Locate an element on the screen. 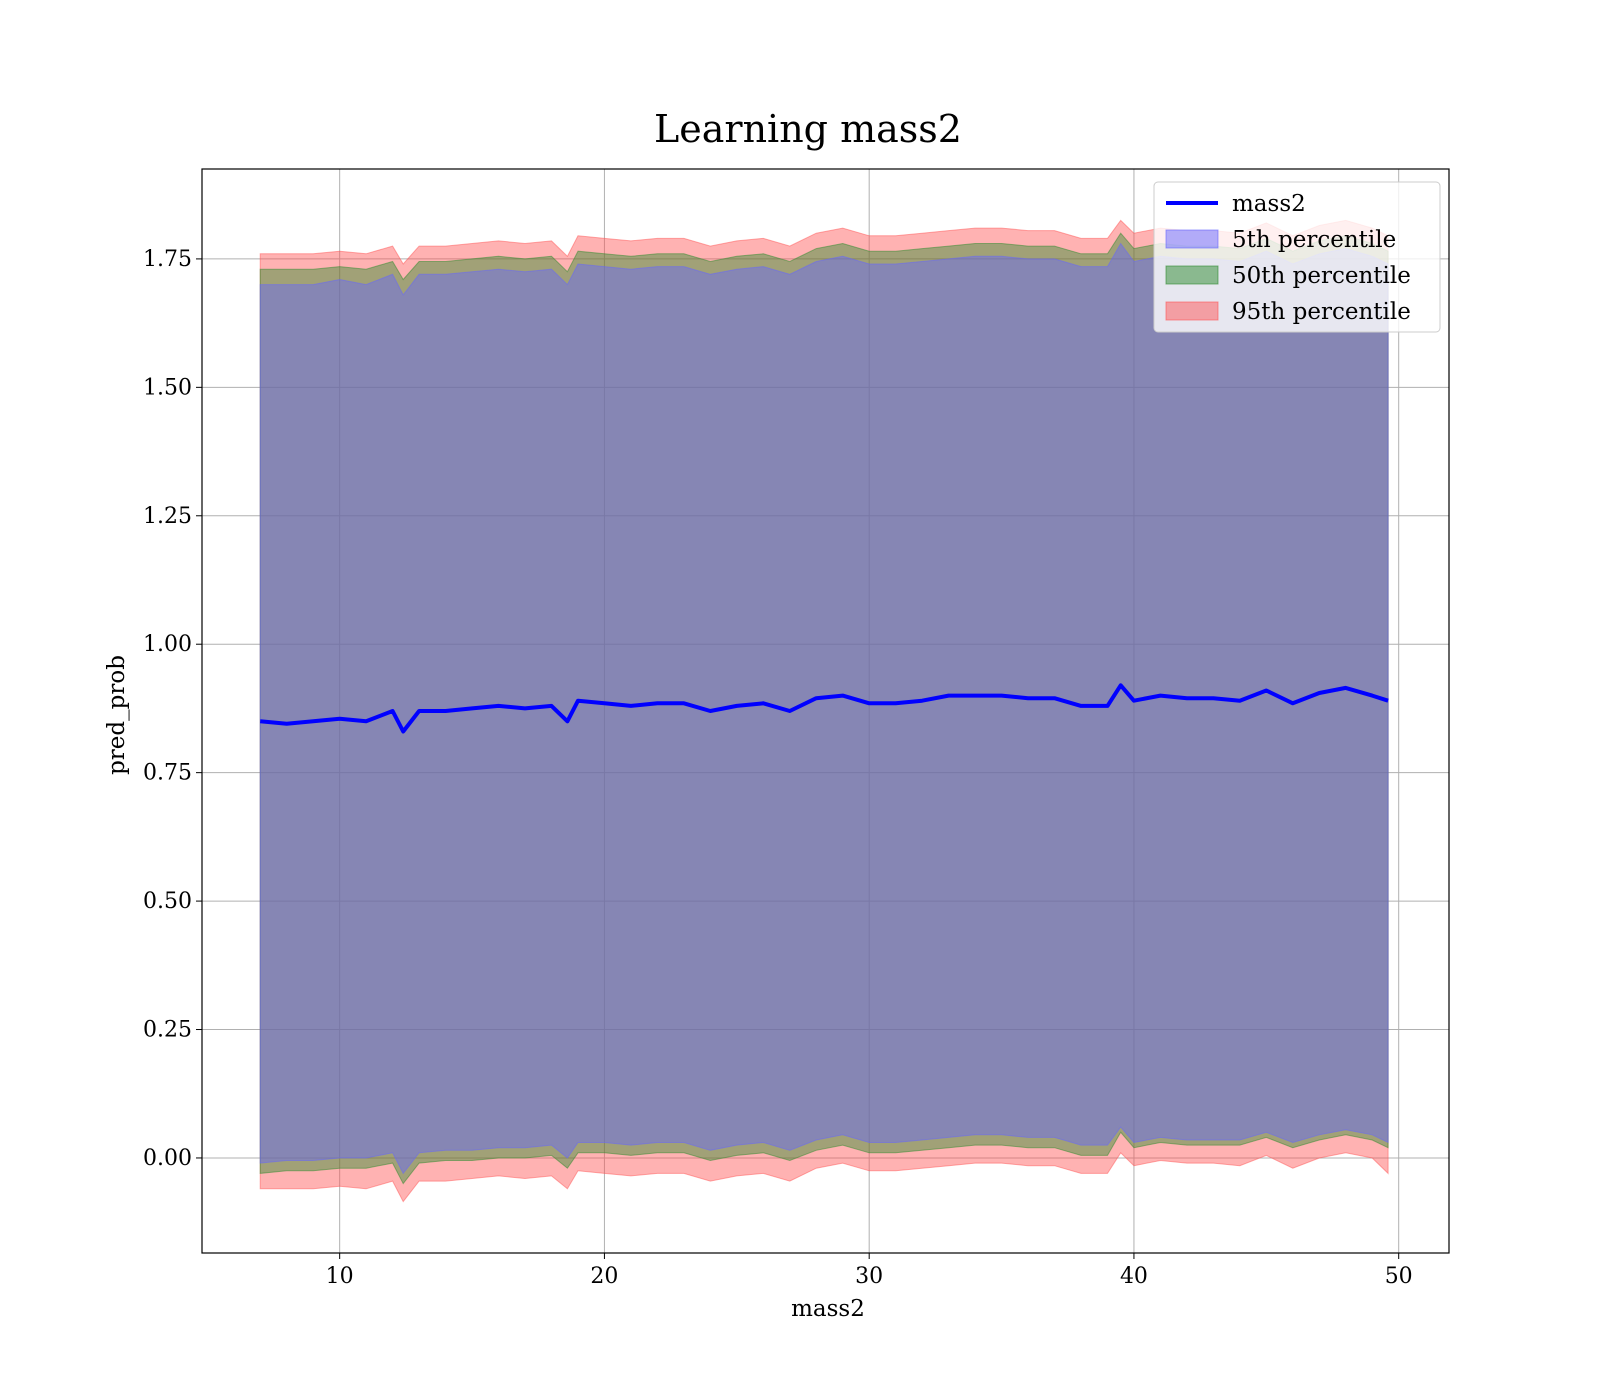 Image resolution: width=1600 pixels, height=1400 pixels. y-axis-label: pred_prob is located at coordinates (117, 715).